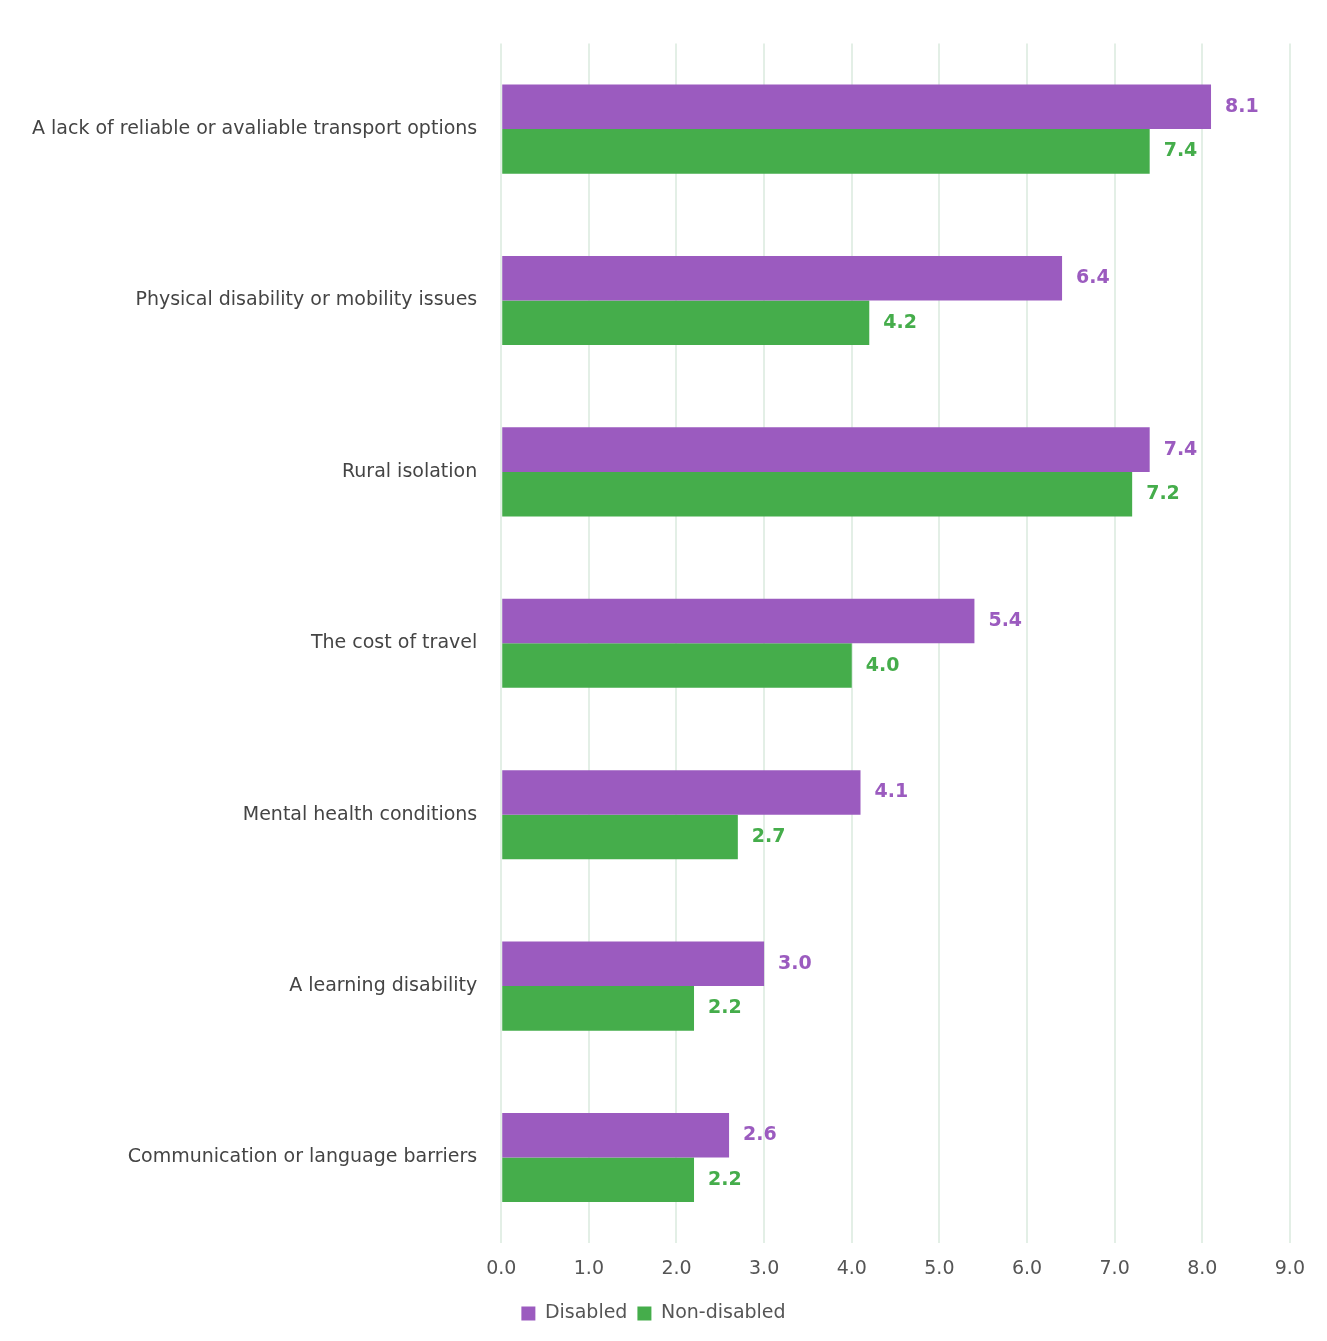 The image size is (1327, 1341). I want to click on x-tick-label: 0.0, so click(501, 1266).